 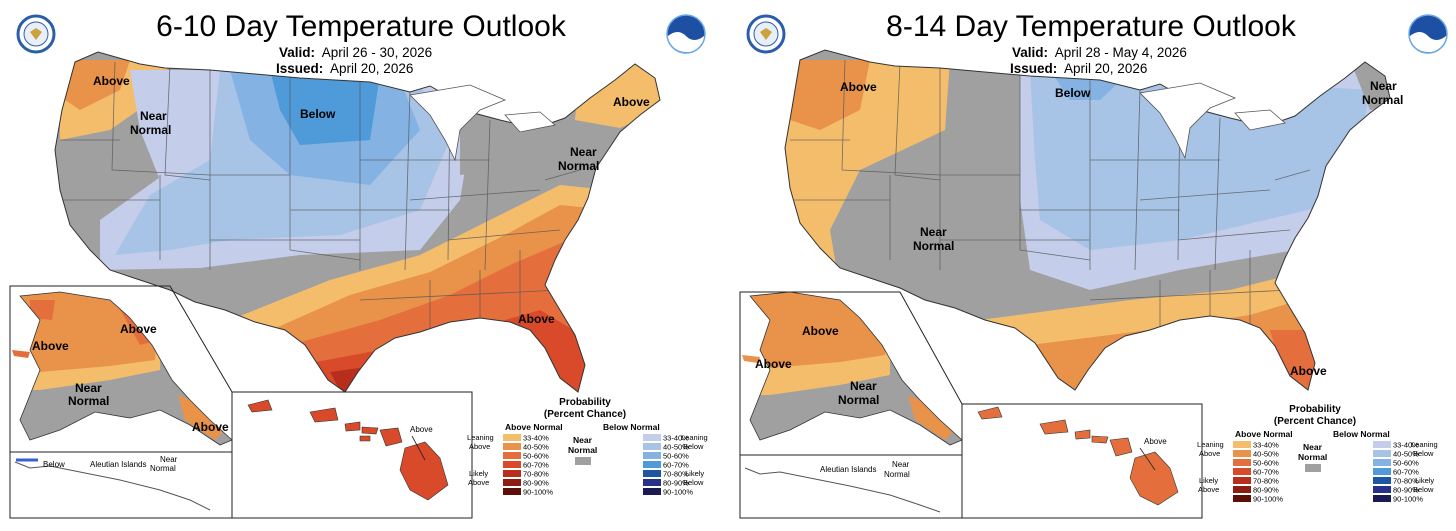 What do you see at coordinates (163, 468) in the screenshot?
I see `label-ak-near-s2: Normal` at bounding box center [163, 468].